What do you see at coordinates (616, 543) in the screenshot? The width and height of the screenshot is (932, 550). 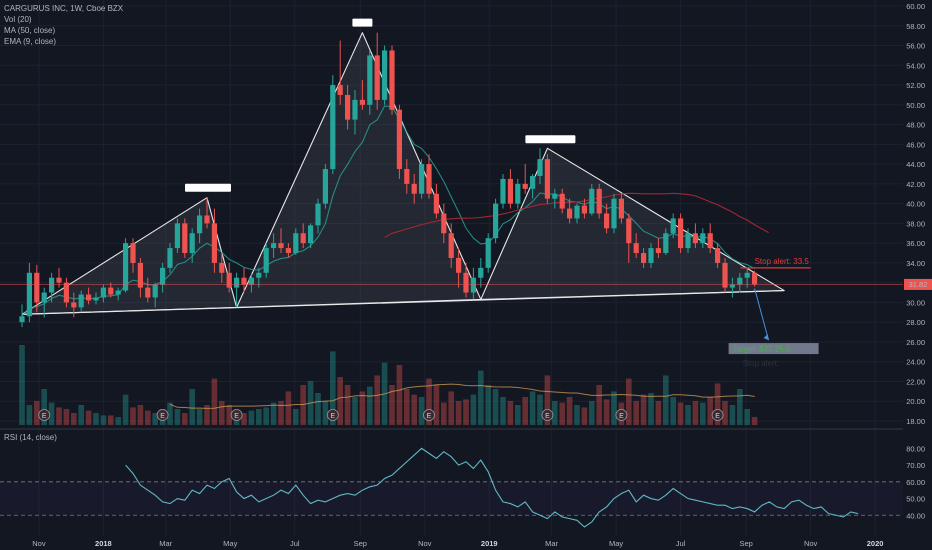 I see `time-axis-label: May` at bounding box center [616, 543].